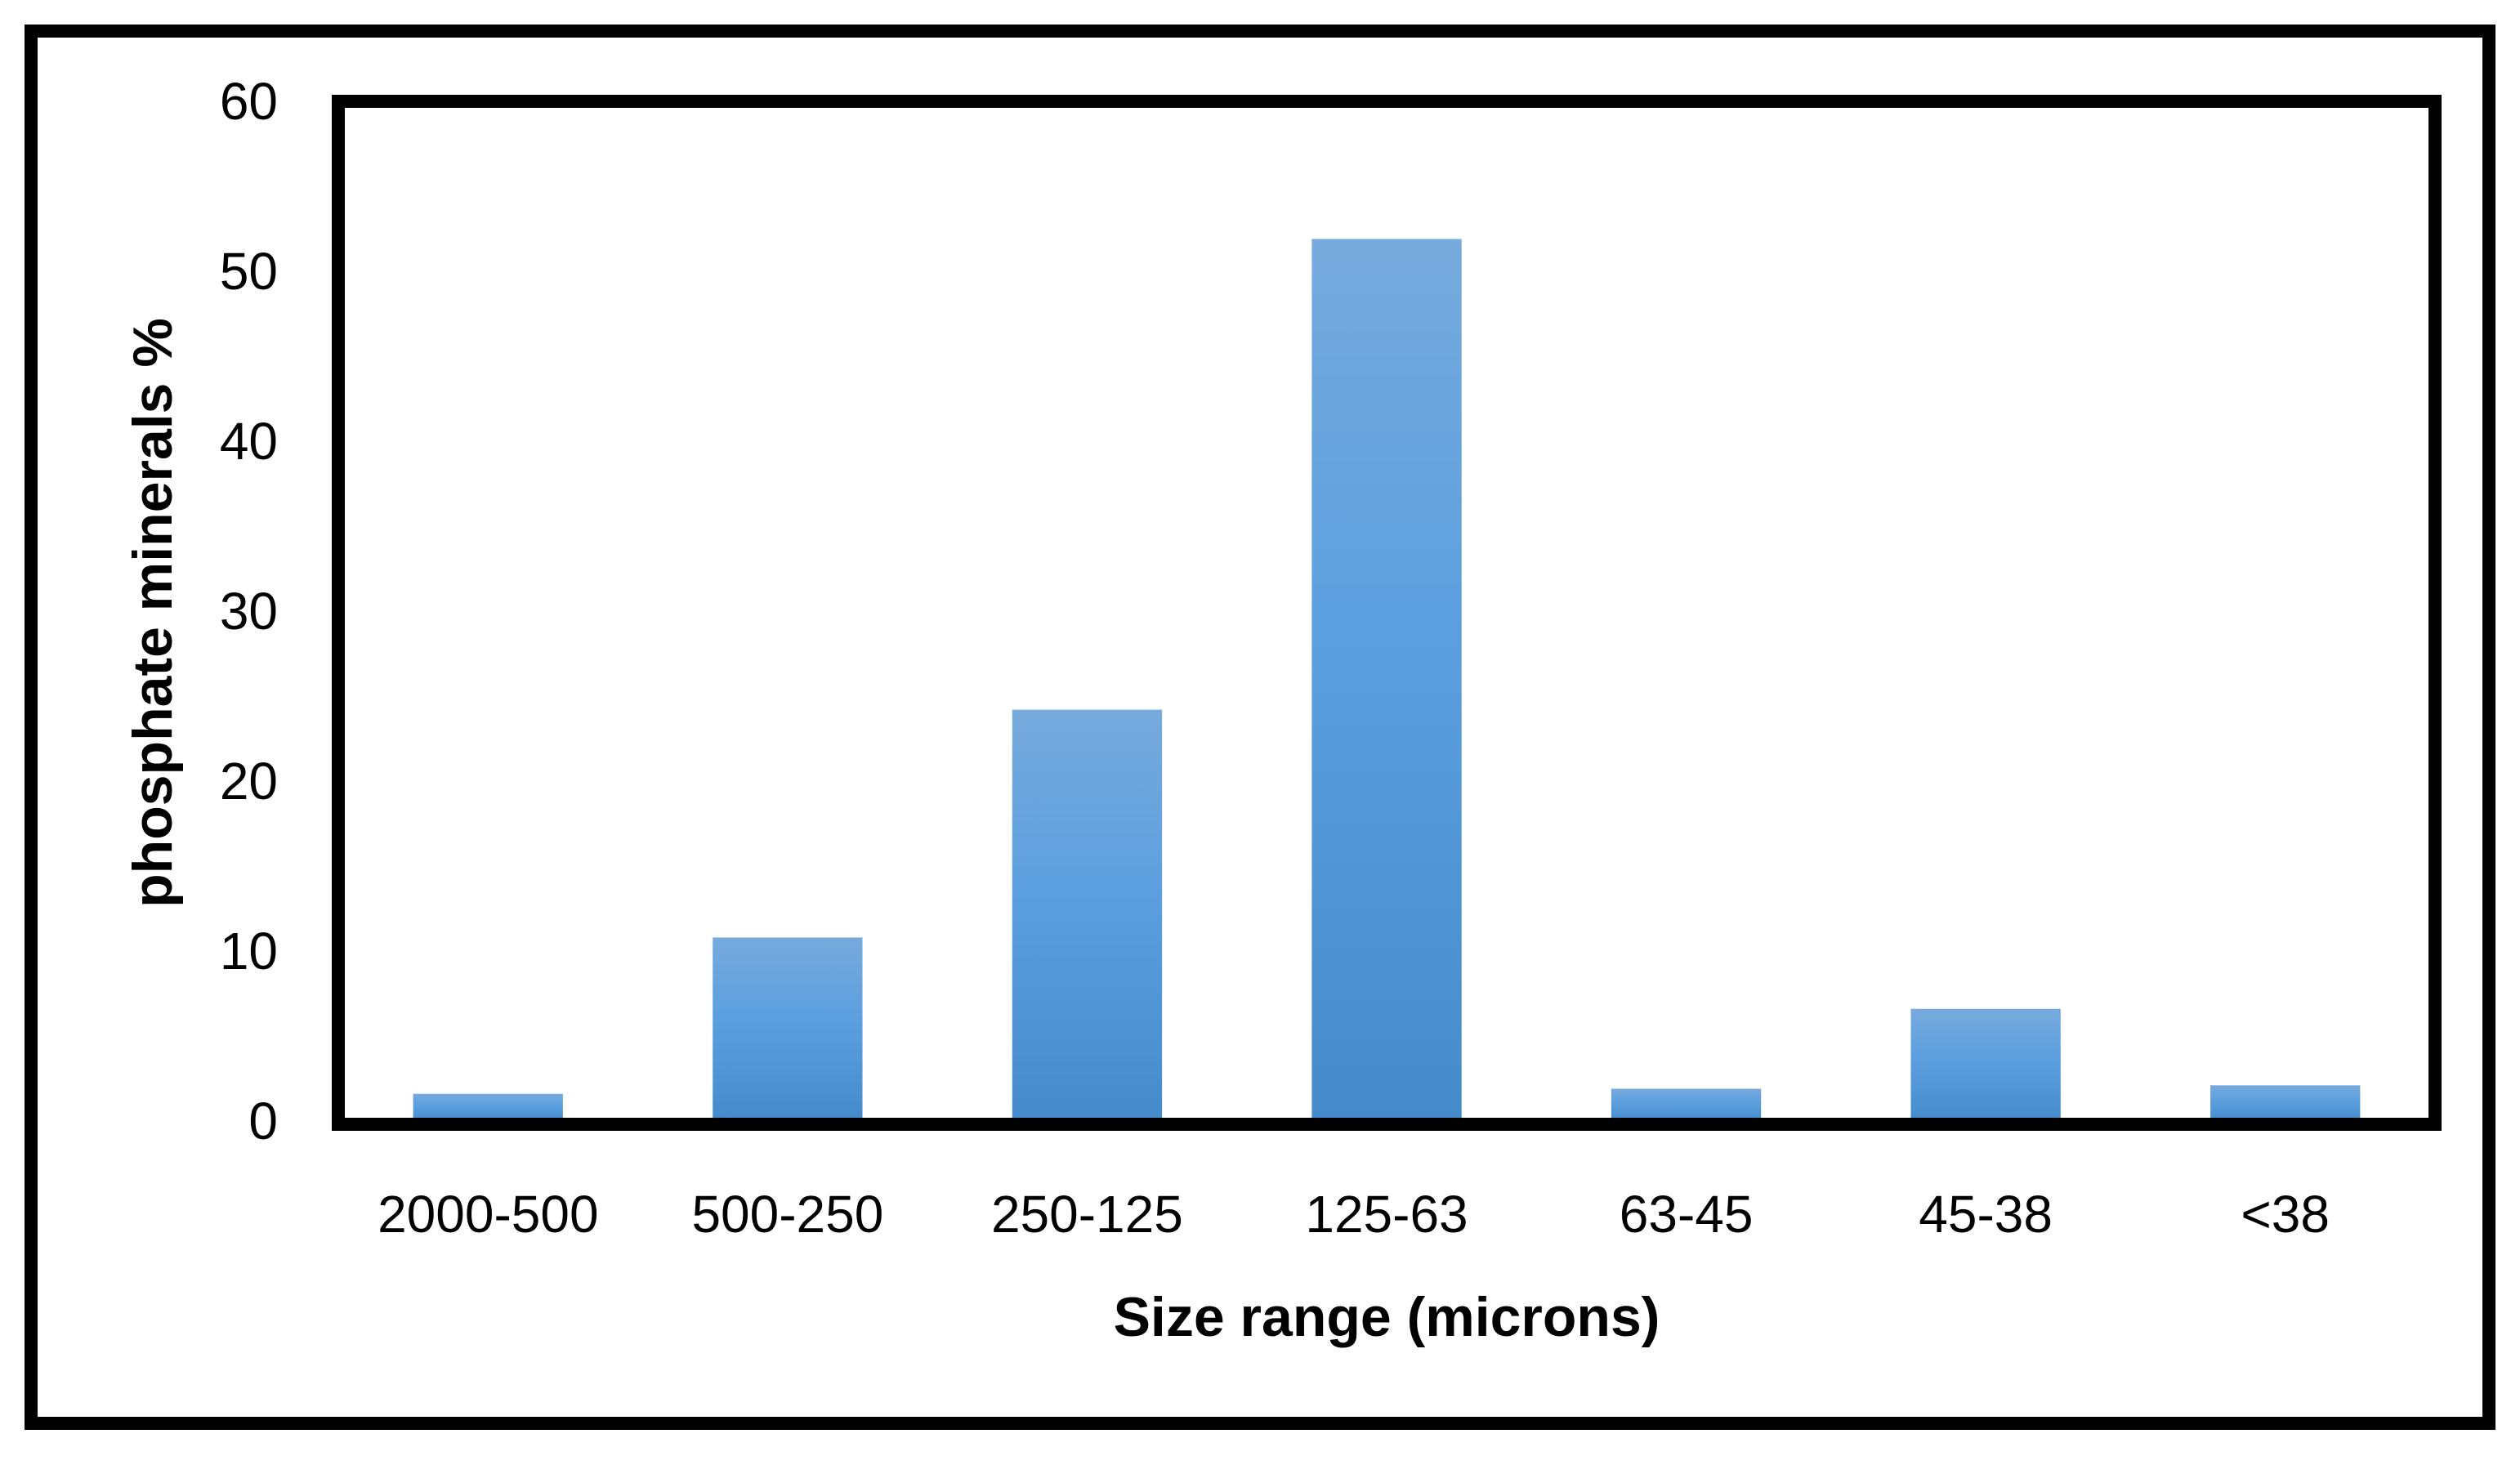 This screenshot has height=1465, width=2520. What do you see at coordinates (249, 442) in the screenshot?
I see `y-tick-label: 40` at bounding box center [249, 442].